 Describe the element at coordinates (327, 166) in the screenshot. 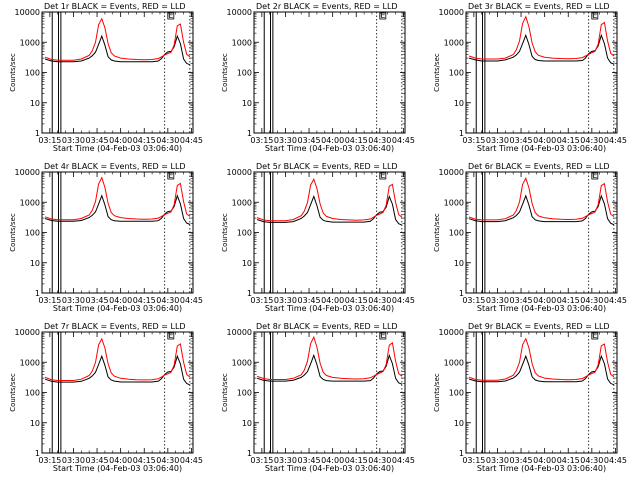

I see `panel-title: Det 5r BLACK = Events, RED = LLD` at that location.